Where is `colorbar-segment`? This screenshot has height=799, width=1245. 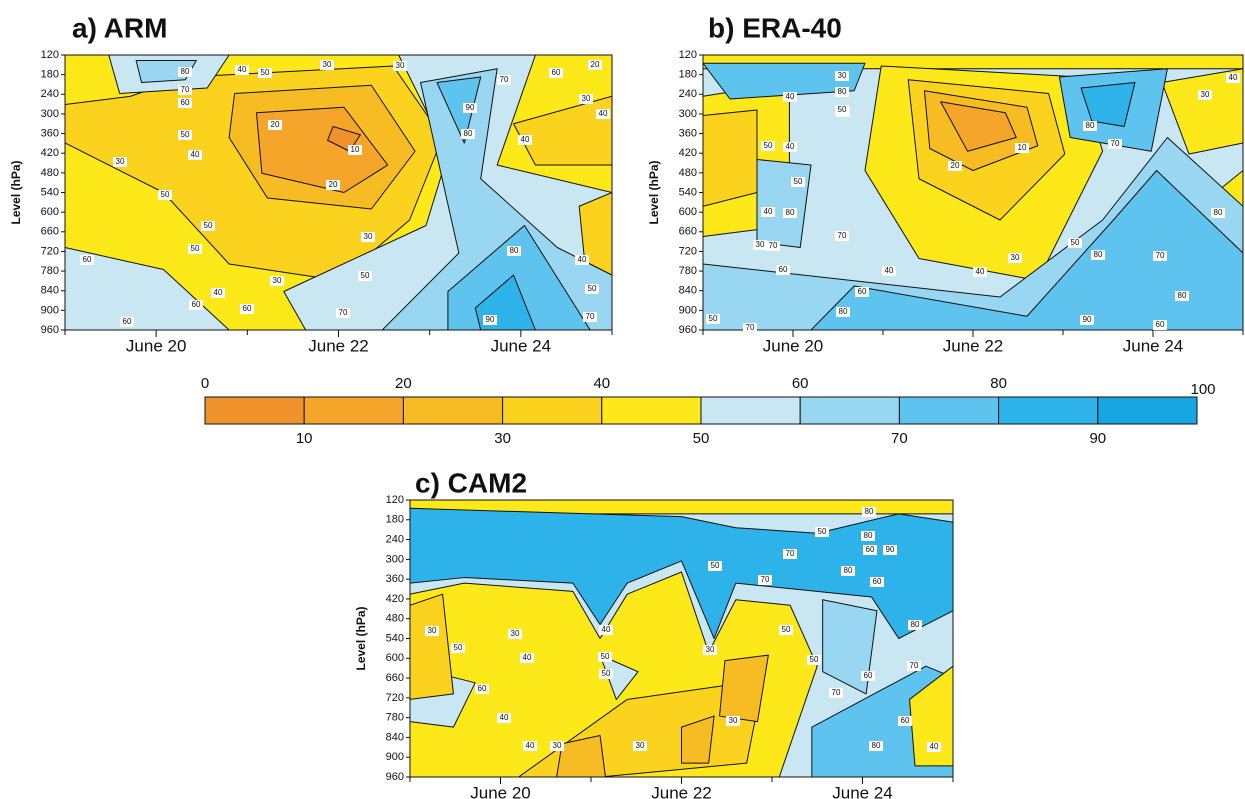 colorbar-segment is located at coordinates (651, 410).